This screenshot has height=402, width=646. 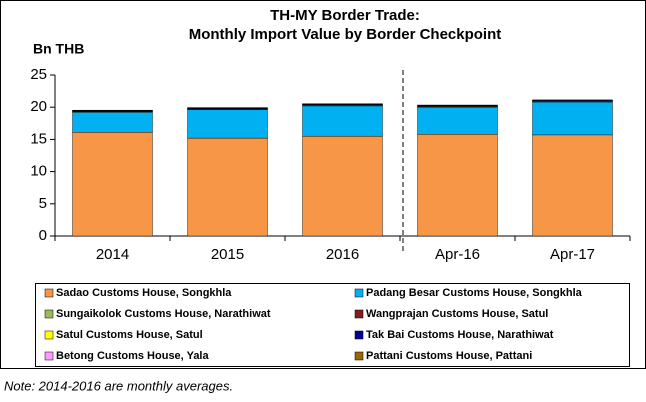 I want to click on y-tick-label: 0, so click(x=43, y=235).